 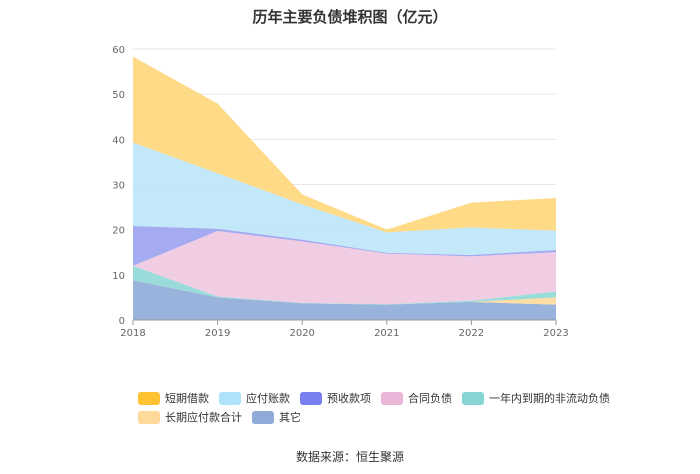 I want to click on legend-item: 合同负债, so click(x=416, y=398).